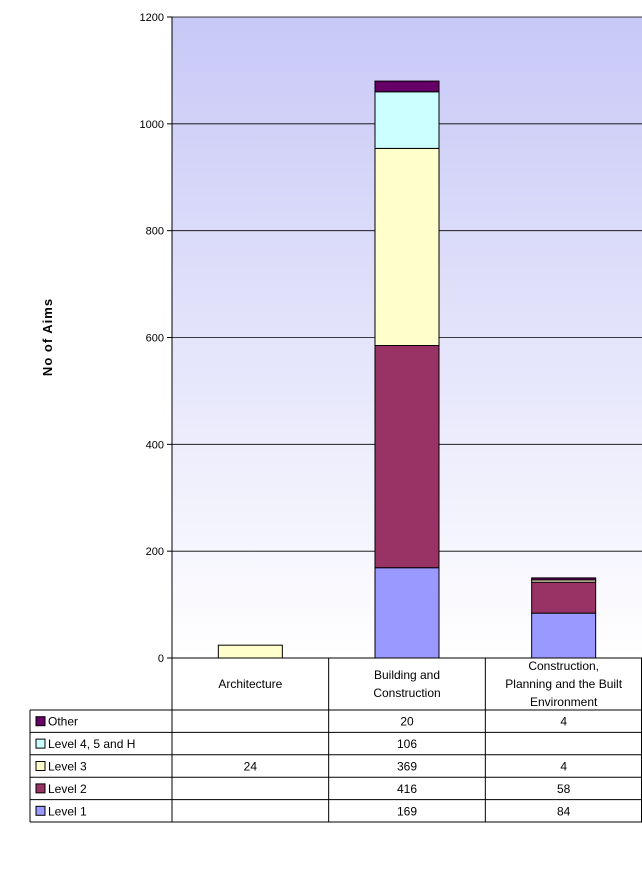 This screenshot has height=878, width=642. I want to click on category-label: Construction, so click(406, 693).